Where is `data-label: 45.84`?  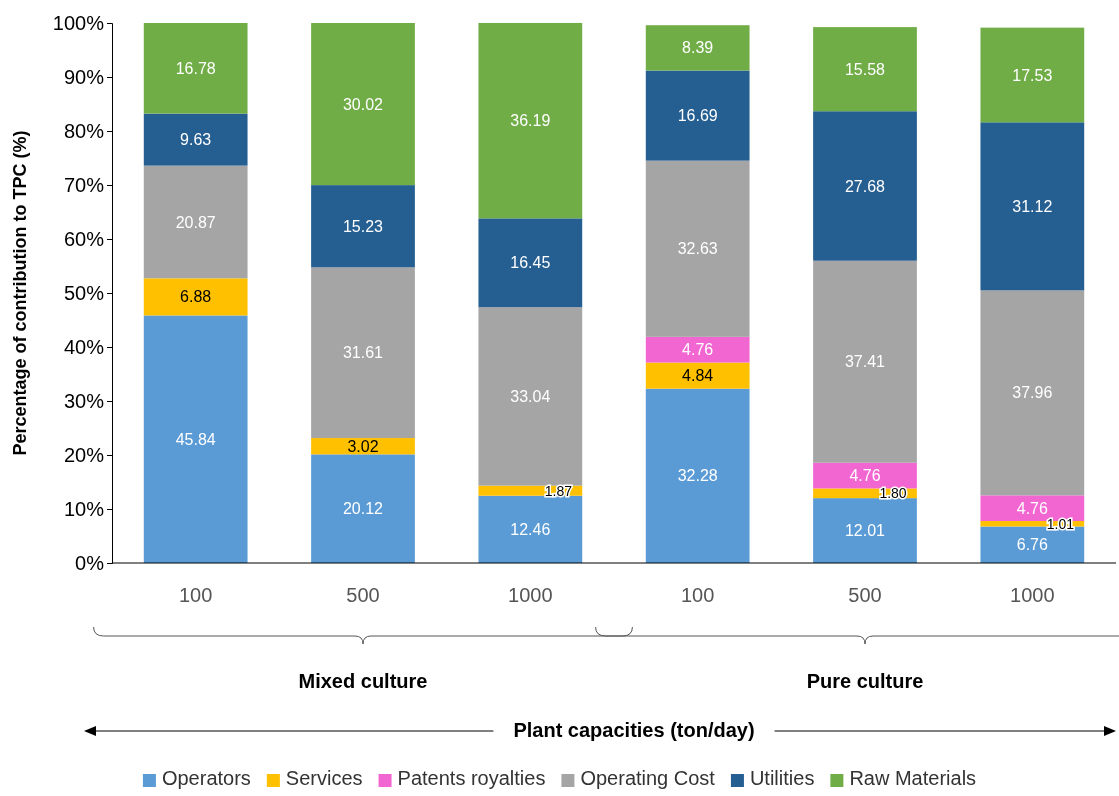 data-label: 45.84 is located at coordinates (195, 439).